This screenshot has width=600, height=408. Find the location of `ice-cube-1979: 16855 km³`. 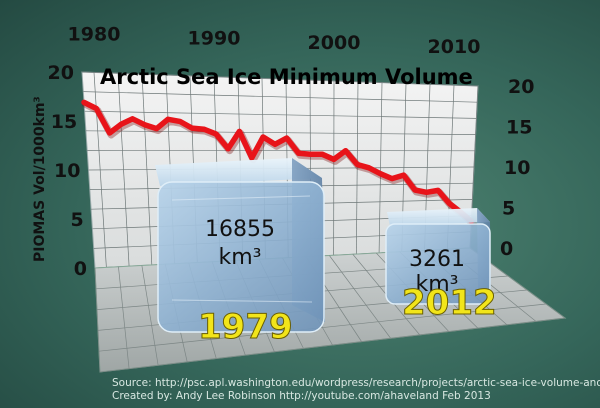

ice-cube-1979: 16855 km³ is located at coordinates (240, 245).